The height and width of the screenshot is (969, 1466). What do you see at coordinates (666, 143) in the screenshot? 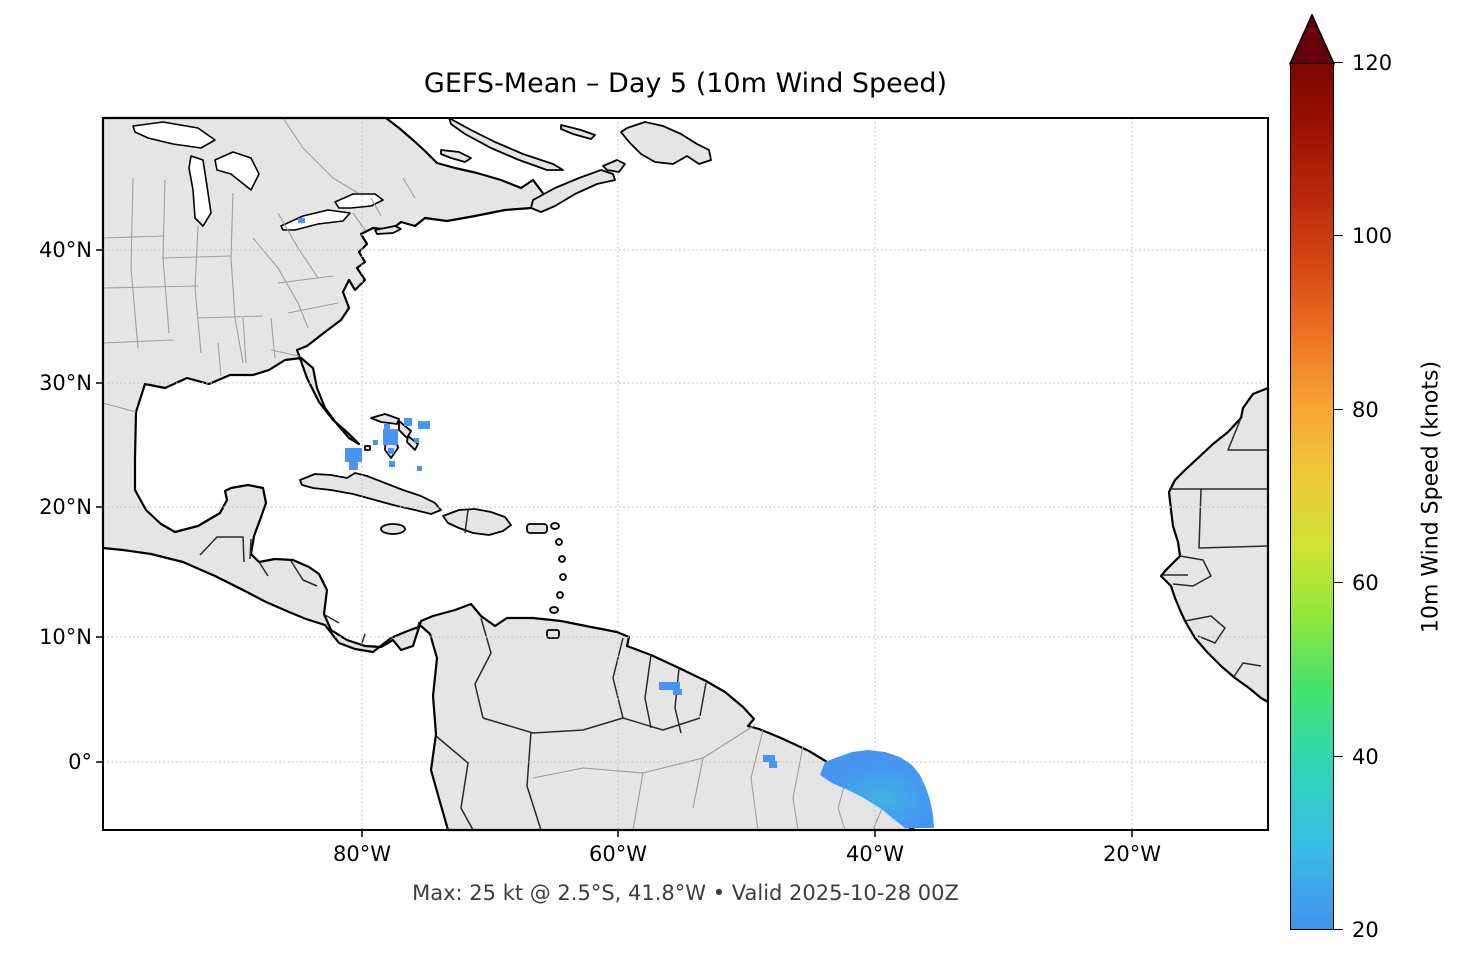
I see `newfoundland` at bounding box center [666, 143].